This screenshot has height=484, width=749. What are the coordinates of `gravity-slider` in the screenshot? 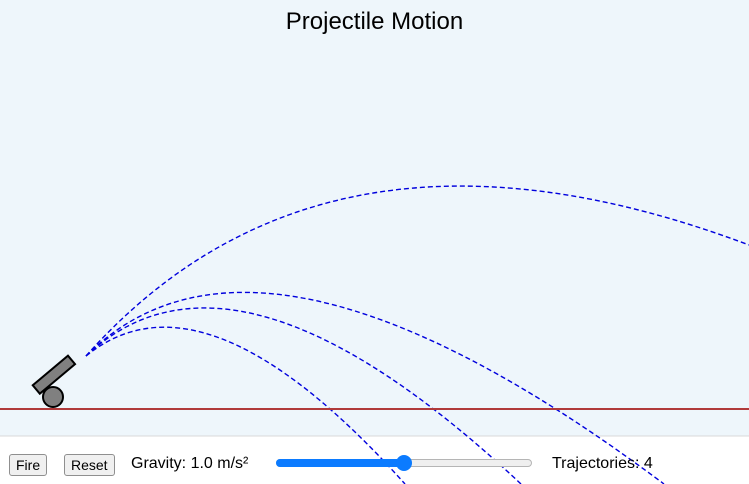 It's located at (404, 464).